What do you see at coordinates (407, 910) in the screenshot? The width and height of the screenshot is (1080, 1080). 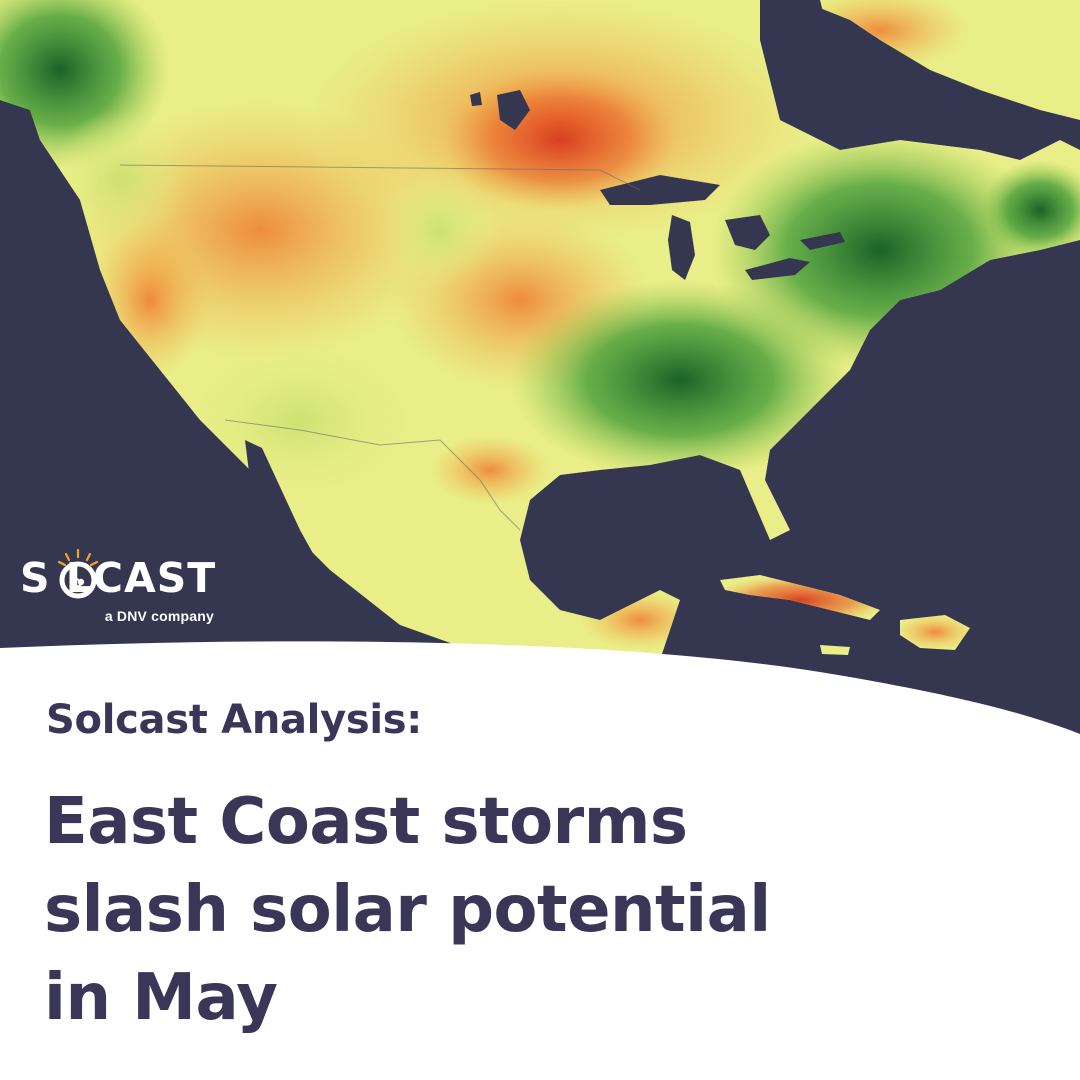 I see `headline-line: slash solar potential` at bounding box center [407, 910].